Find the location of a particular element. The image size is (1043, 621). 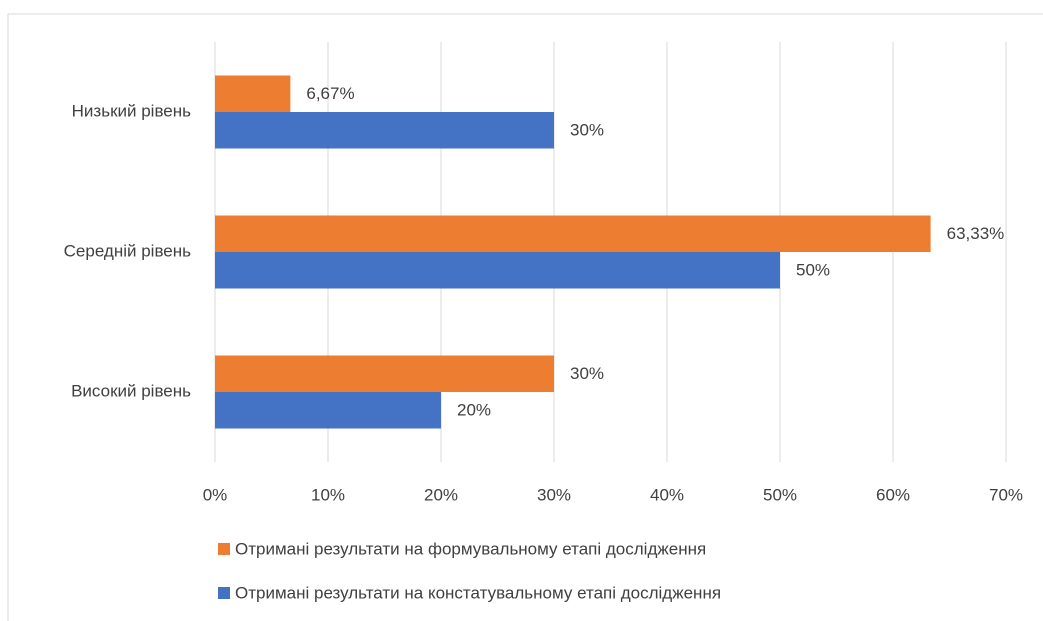

data-label: 6,67% is located at coordinates (330, 93).